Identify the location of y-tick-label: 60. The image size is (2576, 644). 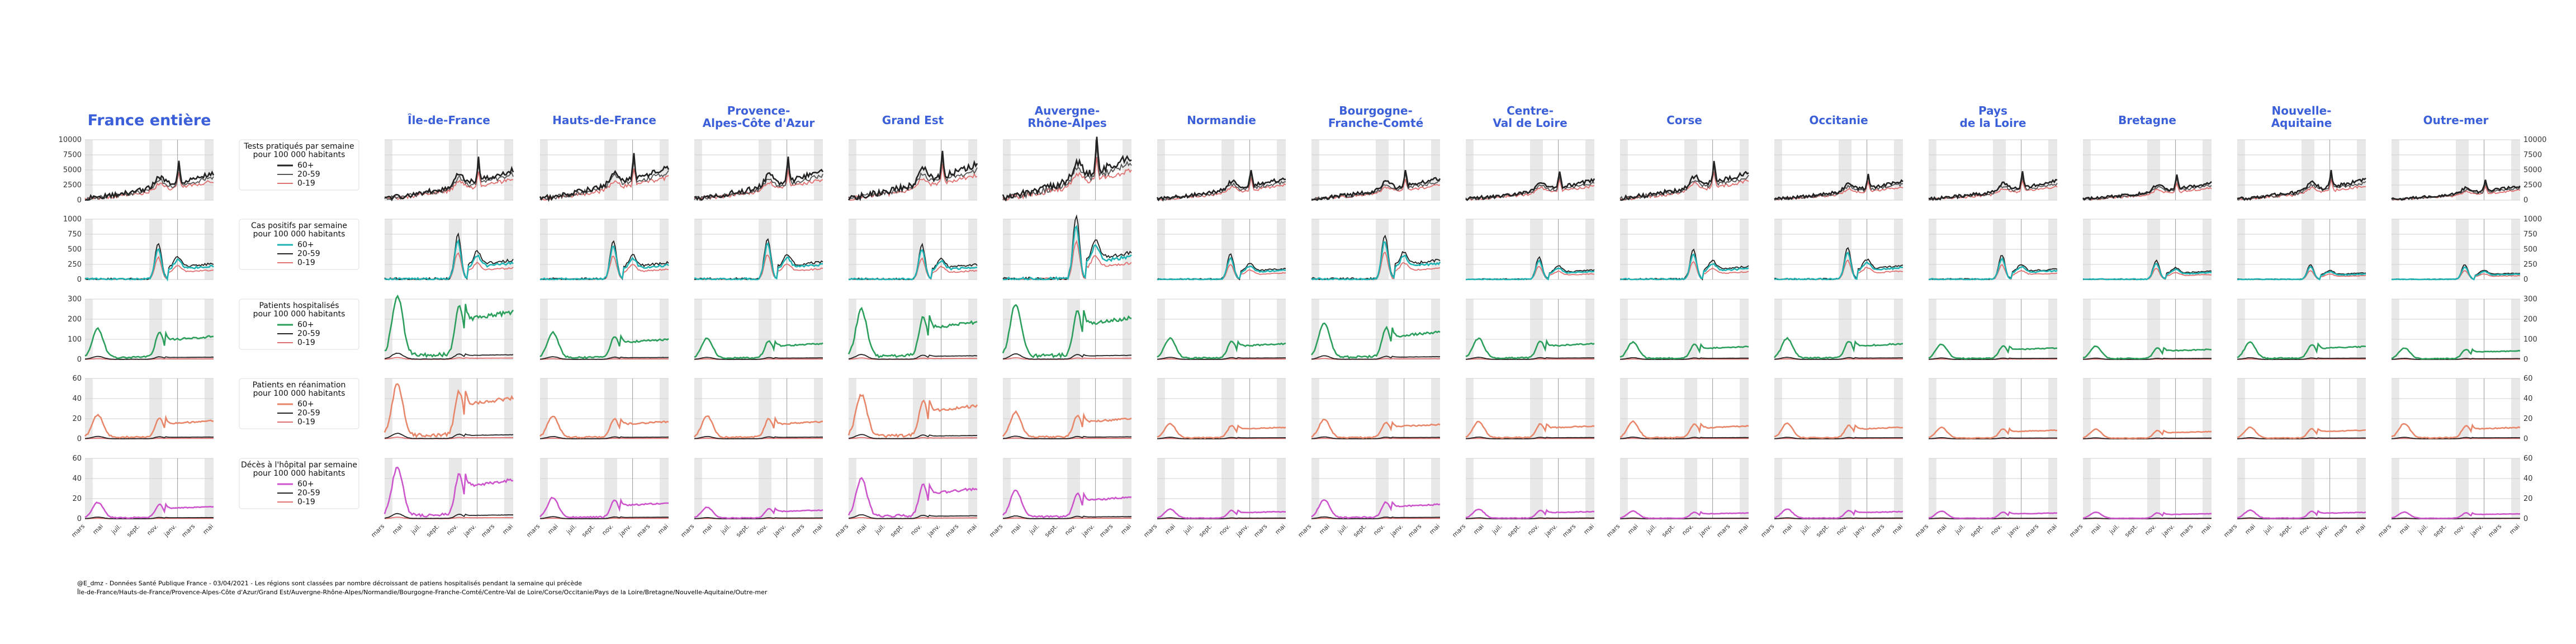
(2528, 458).